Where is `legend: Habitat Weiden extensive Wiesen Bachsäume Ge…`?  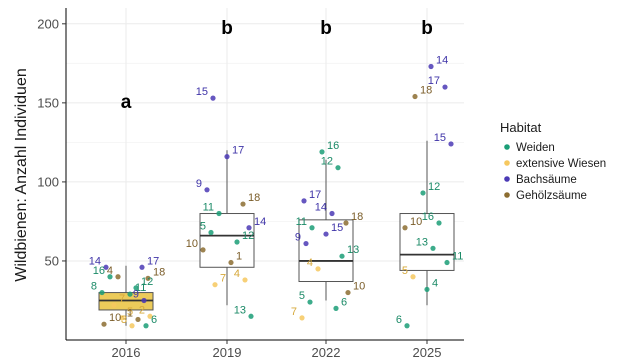 legend: Habitat Weiden extensive Wiesen Bachsäume Ge… is located at coordinates (553, 161).